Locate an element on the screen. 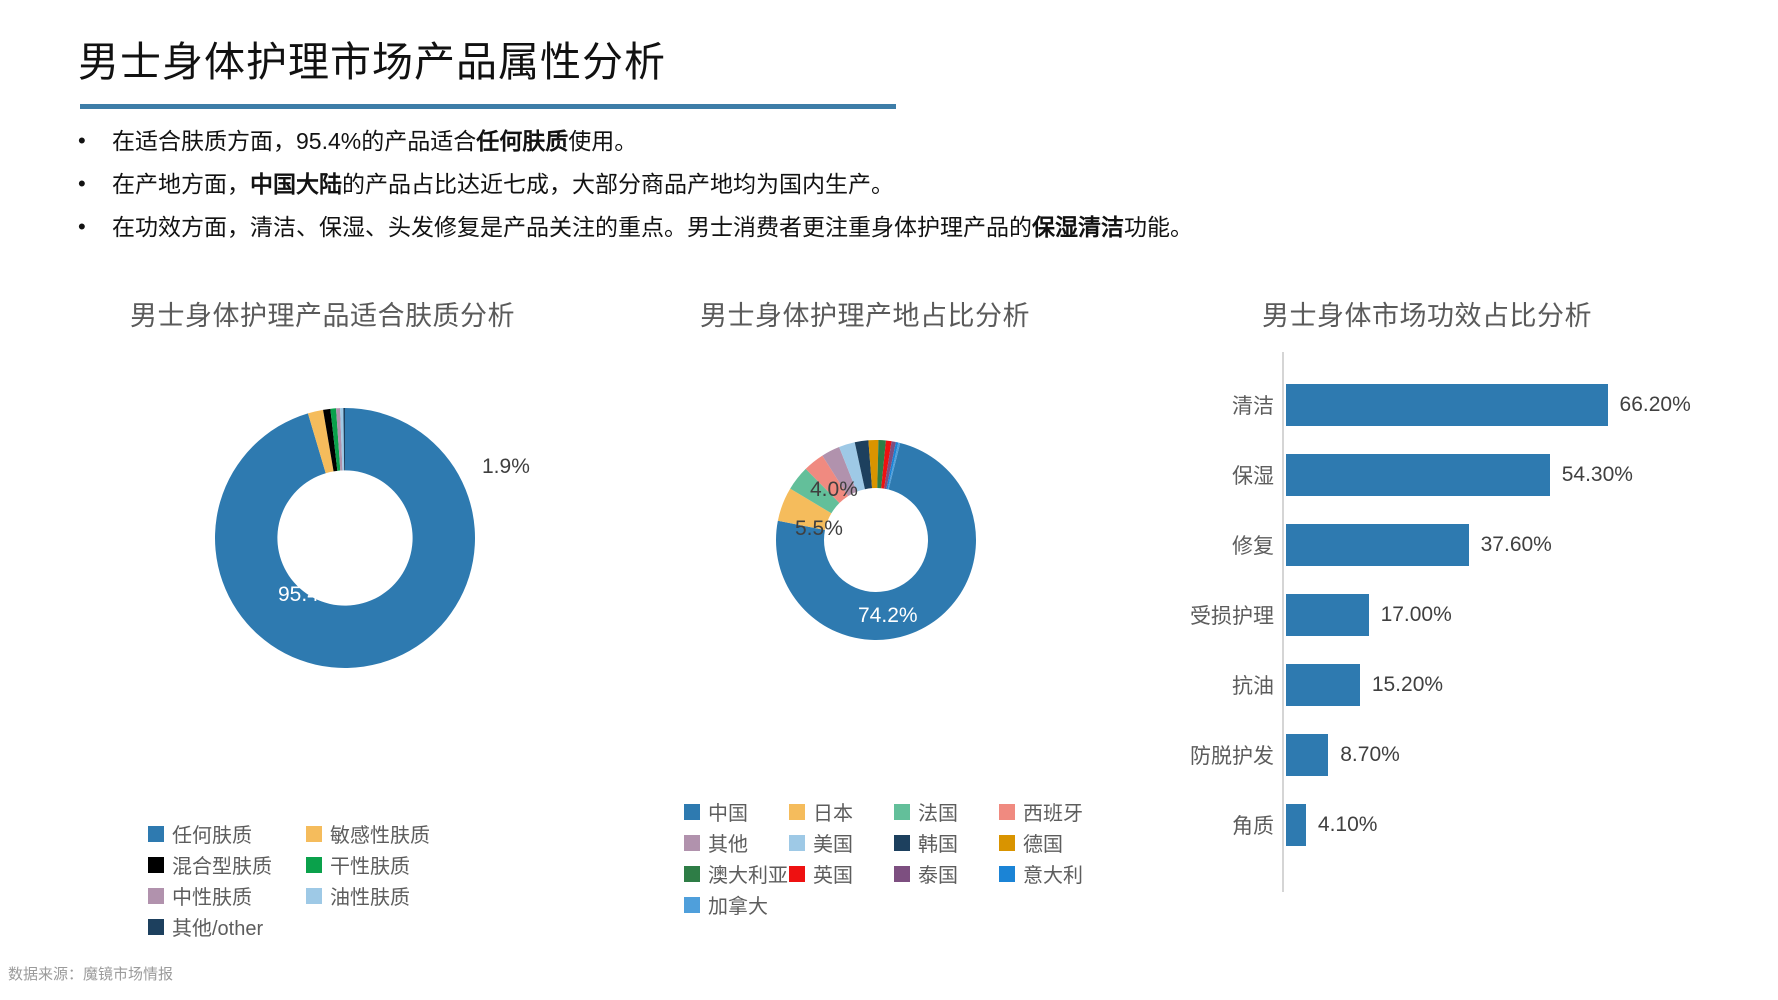 This screenshot has height=1000, width=1778. bullet-text: 在适合肤质方面，95.4%的产品适合任何肤质使用。 is located at coordinates (375, 141).